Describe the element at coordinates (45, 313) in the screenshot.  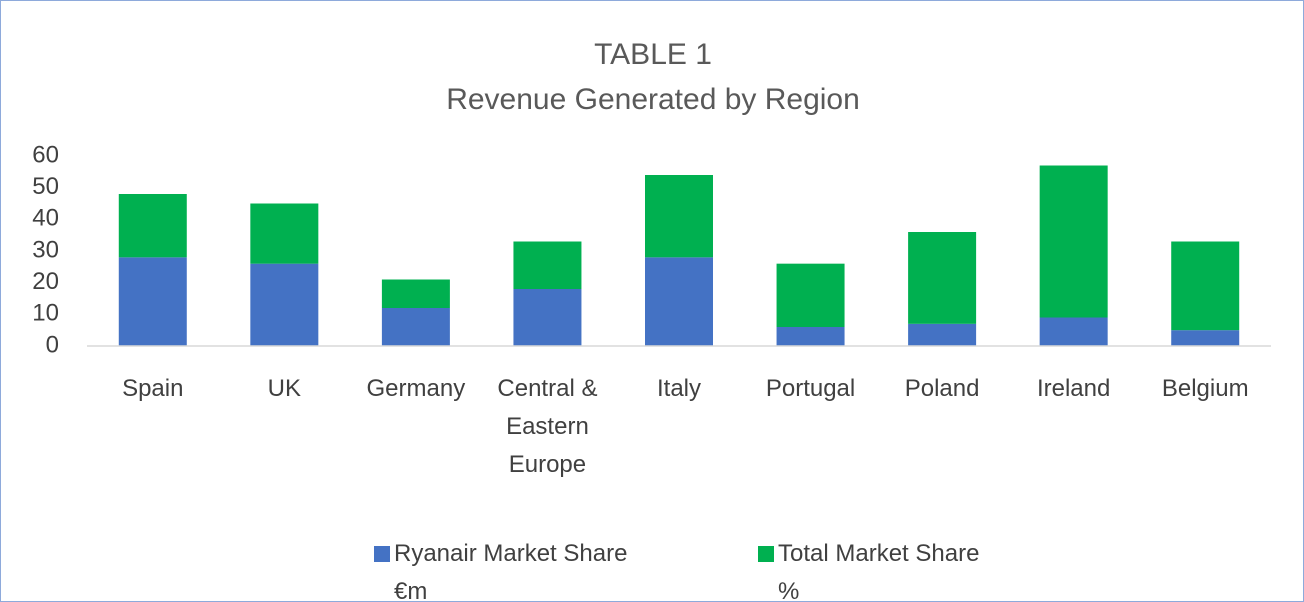
I see `y-tick-label: 10` at that location.